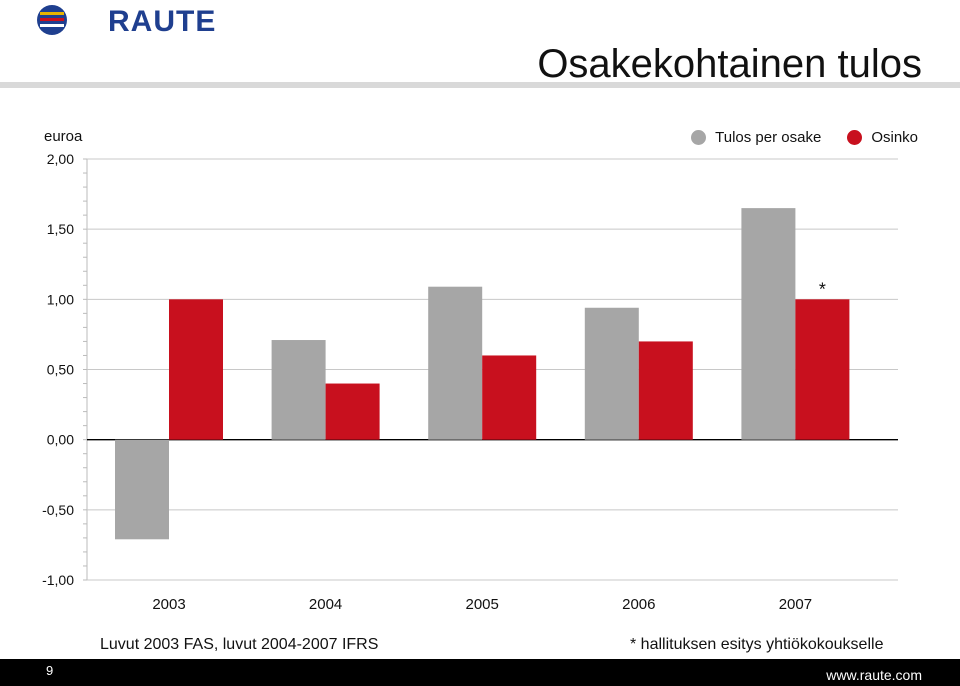  I want to click on bar-dividend-2005, so click(509, 397).